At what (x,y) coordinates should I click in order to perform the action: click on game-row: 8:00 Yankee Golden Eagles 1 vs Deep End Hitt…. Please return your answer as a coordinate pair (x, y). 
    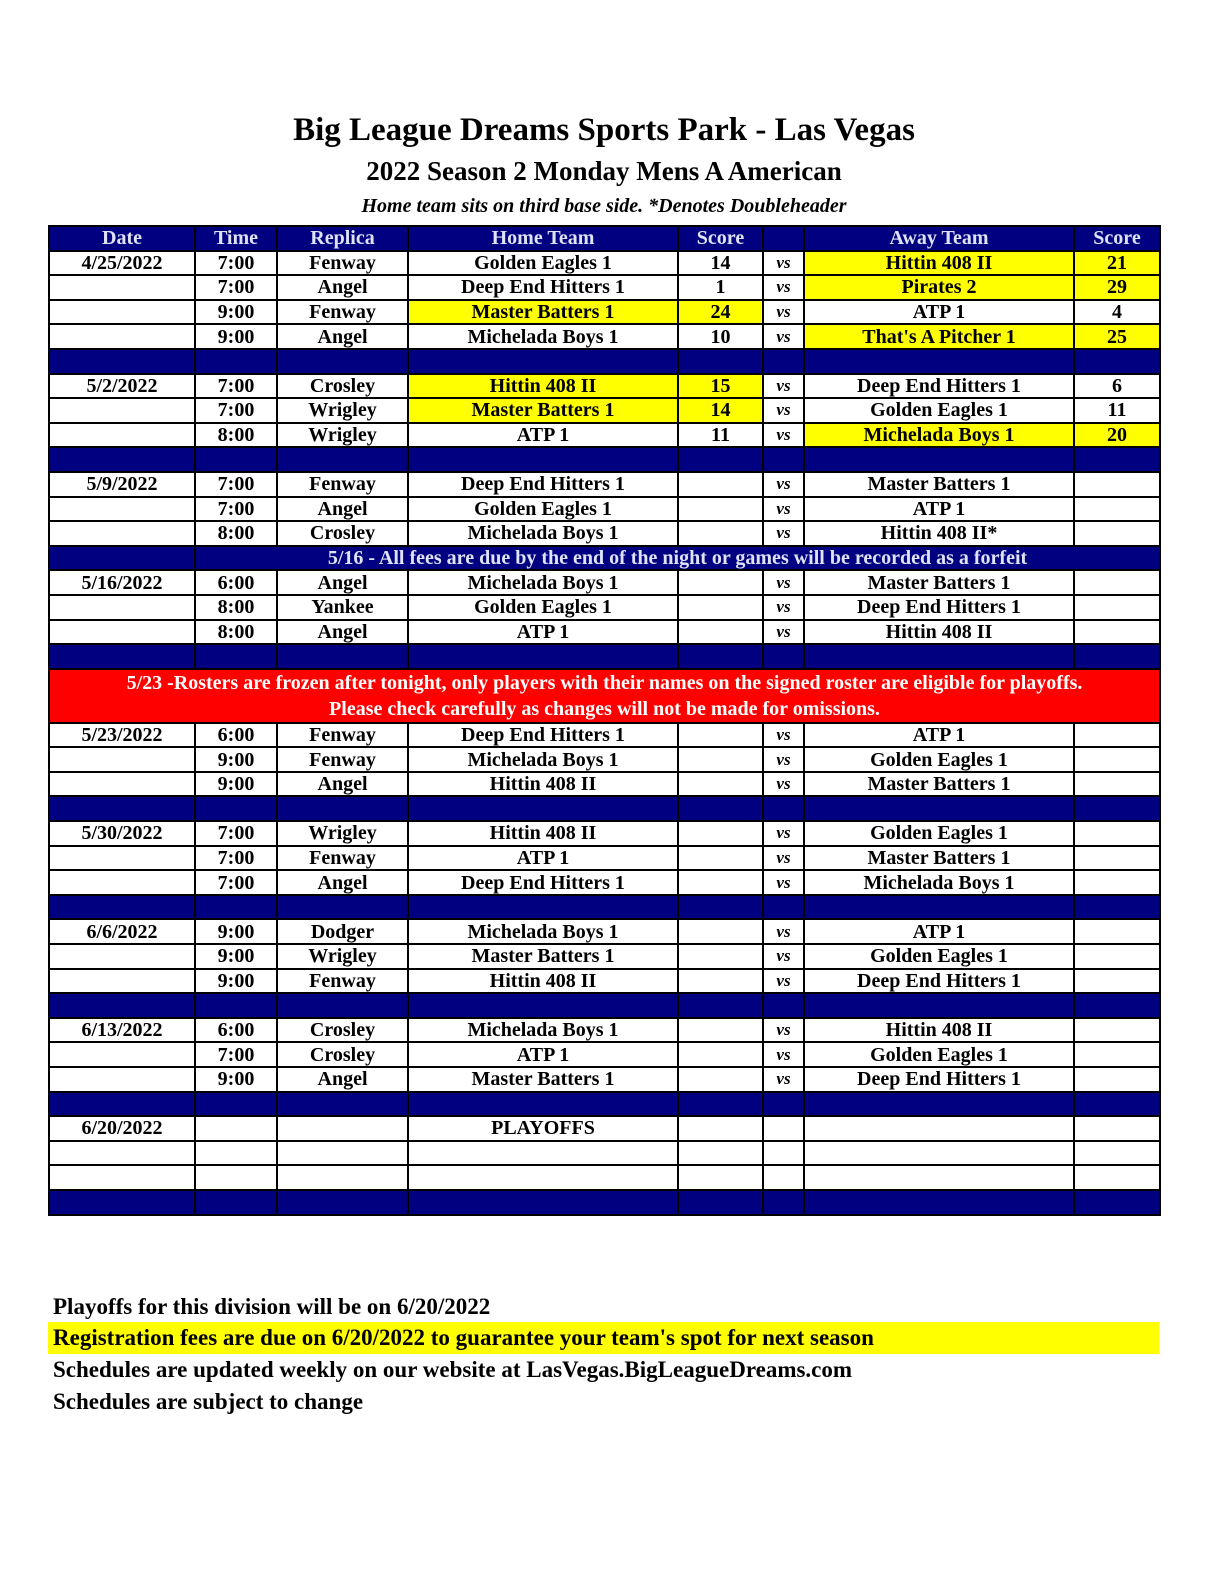
    Looking at the image, I should click on (604, 607).